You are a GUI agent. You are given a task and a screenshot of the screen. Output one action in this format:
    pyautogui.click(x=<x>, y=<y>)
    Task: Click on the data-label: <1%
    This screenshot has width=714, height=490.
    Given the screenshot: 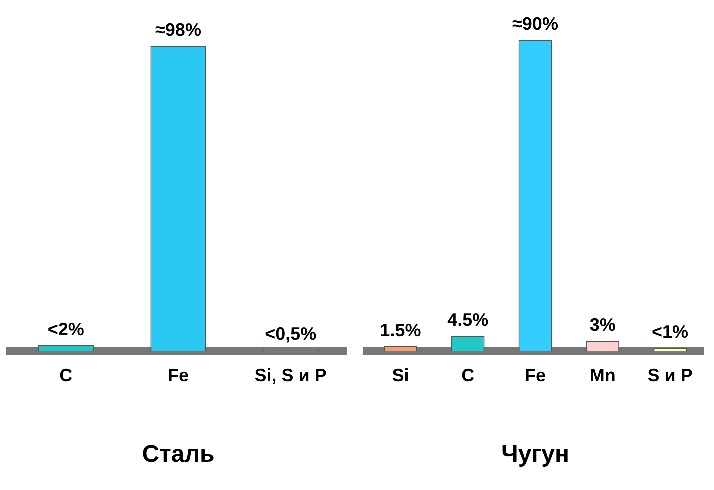 What is the action you would take?
    pyautogui.click(x=670, y=332)
    